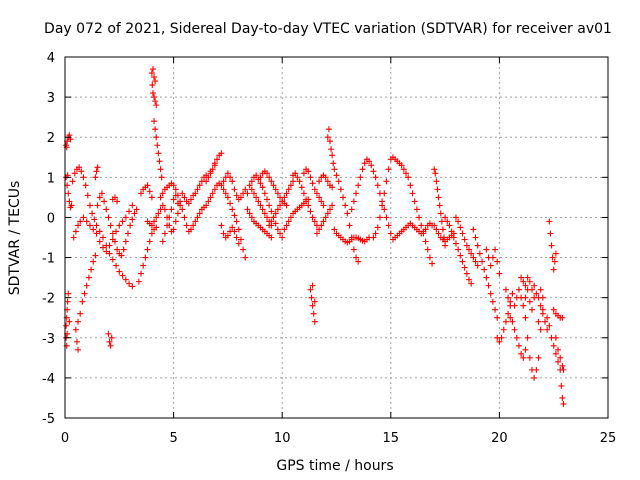 The image size is (640, 480). I want to click on x-tick-label: 15, so click(391, 438).